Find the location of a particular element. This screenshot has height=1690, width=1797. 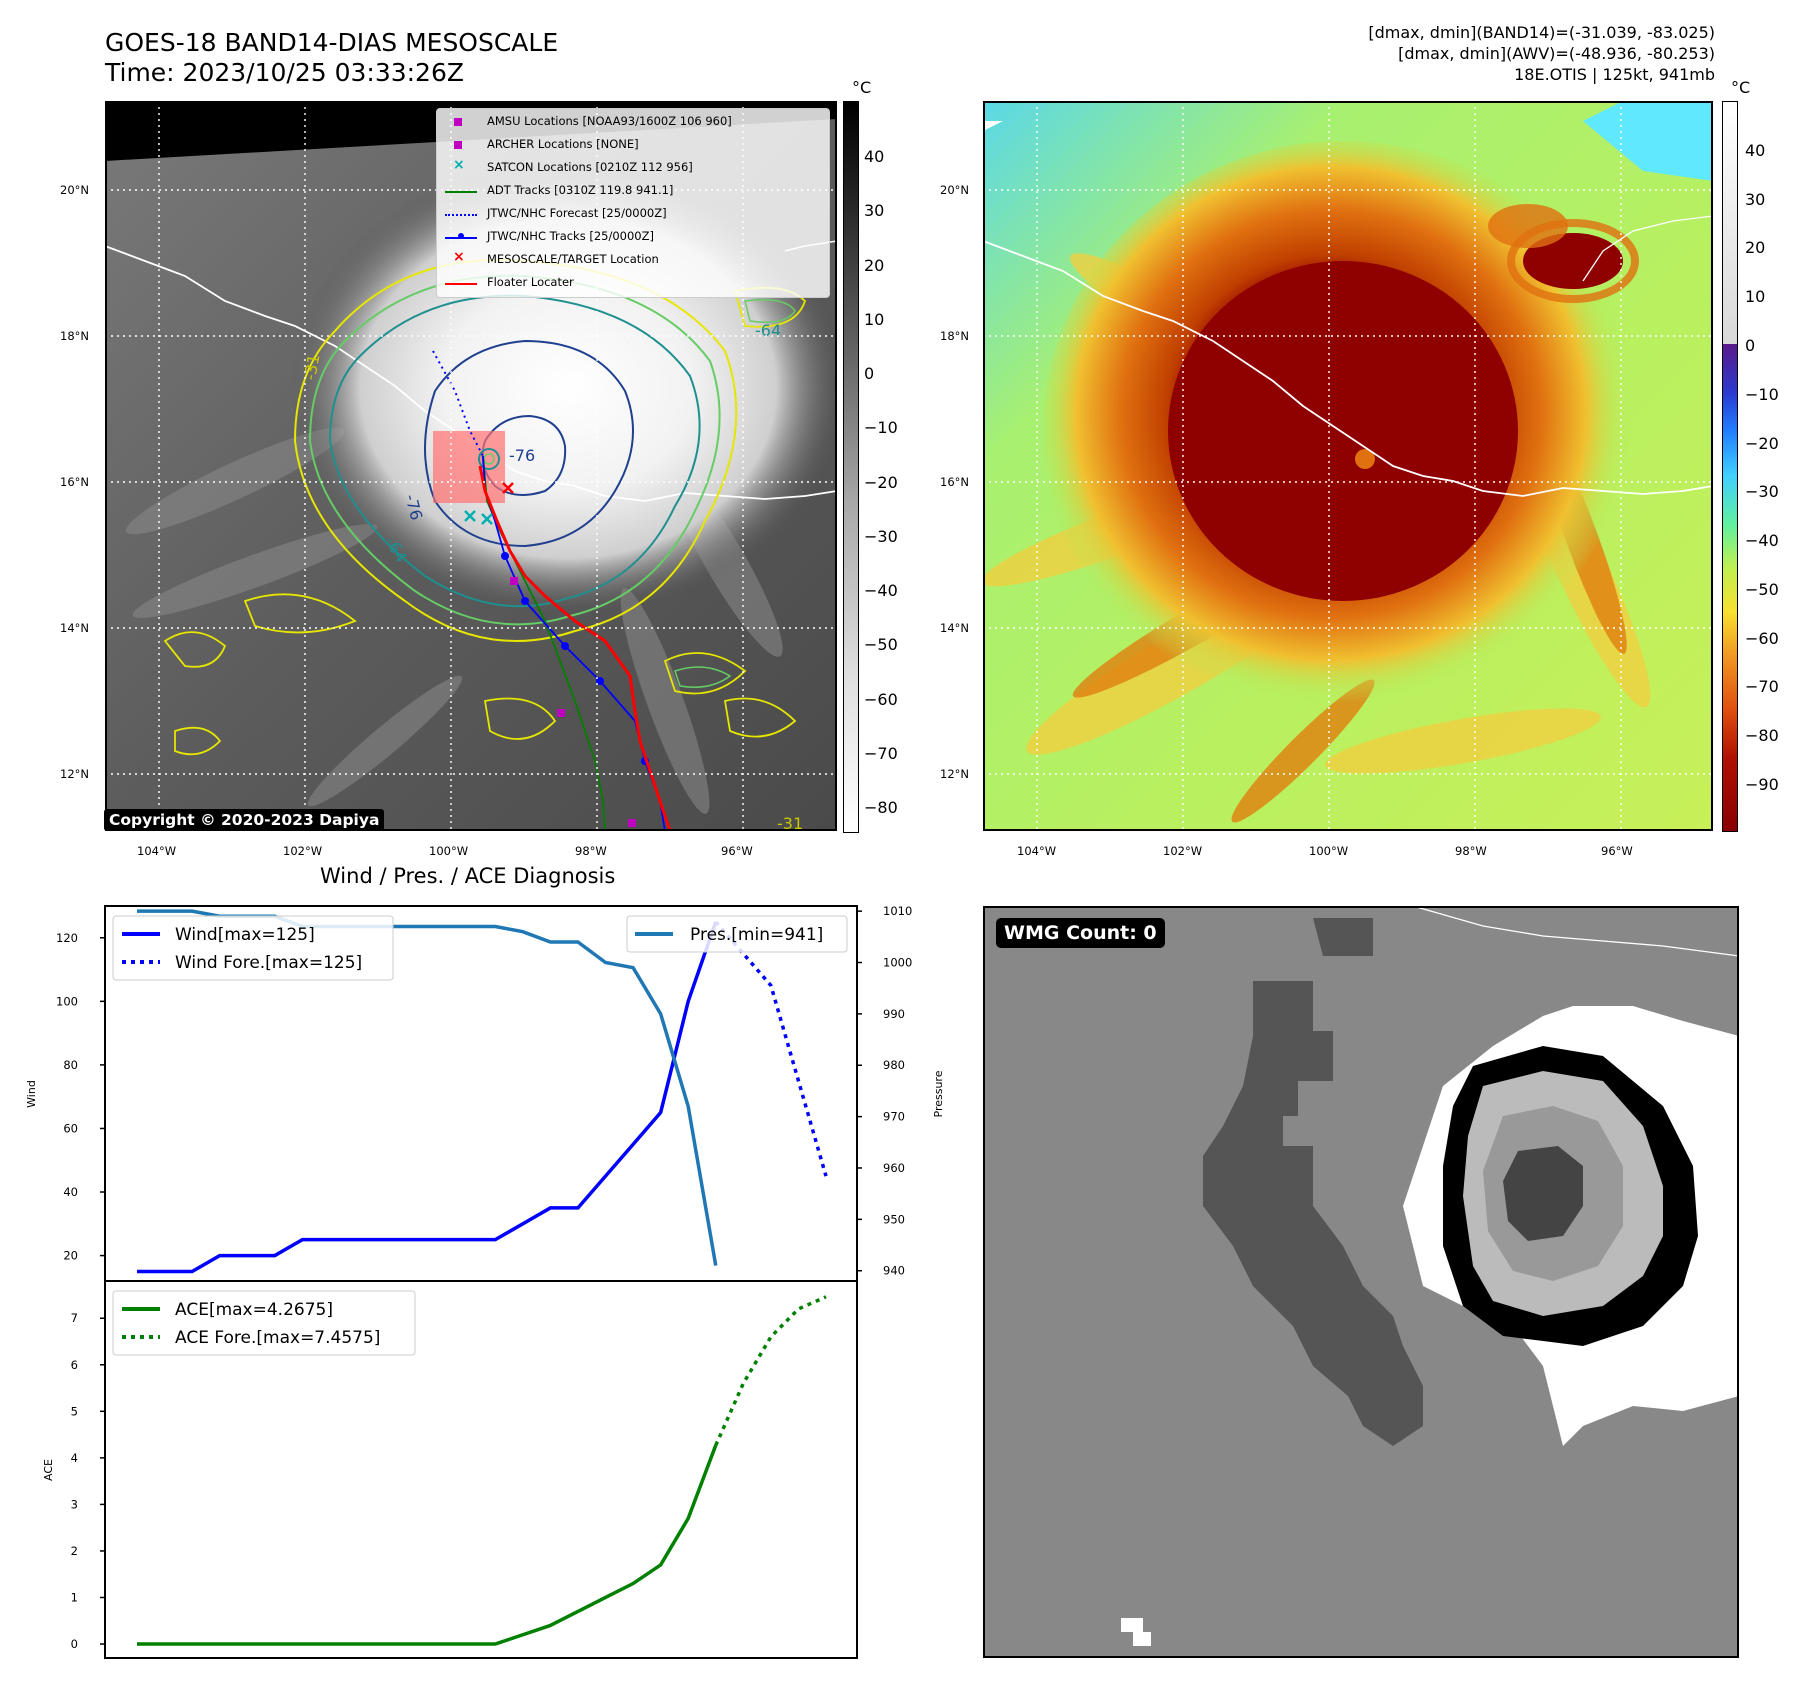

ace-ytick-label: 2 is located at coordinates (74, 1551).